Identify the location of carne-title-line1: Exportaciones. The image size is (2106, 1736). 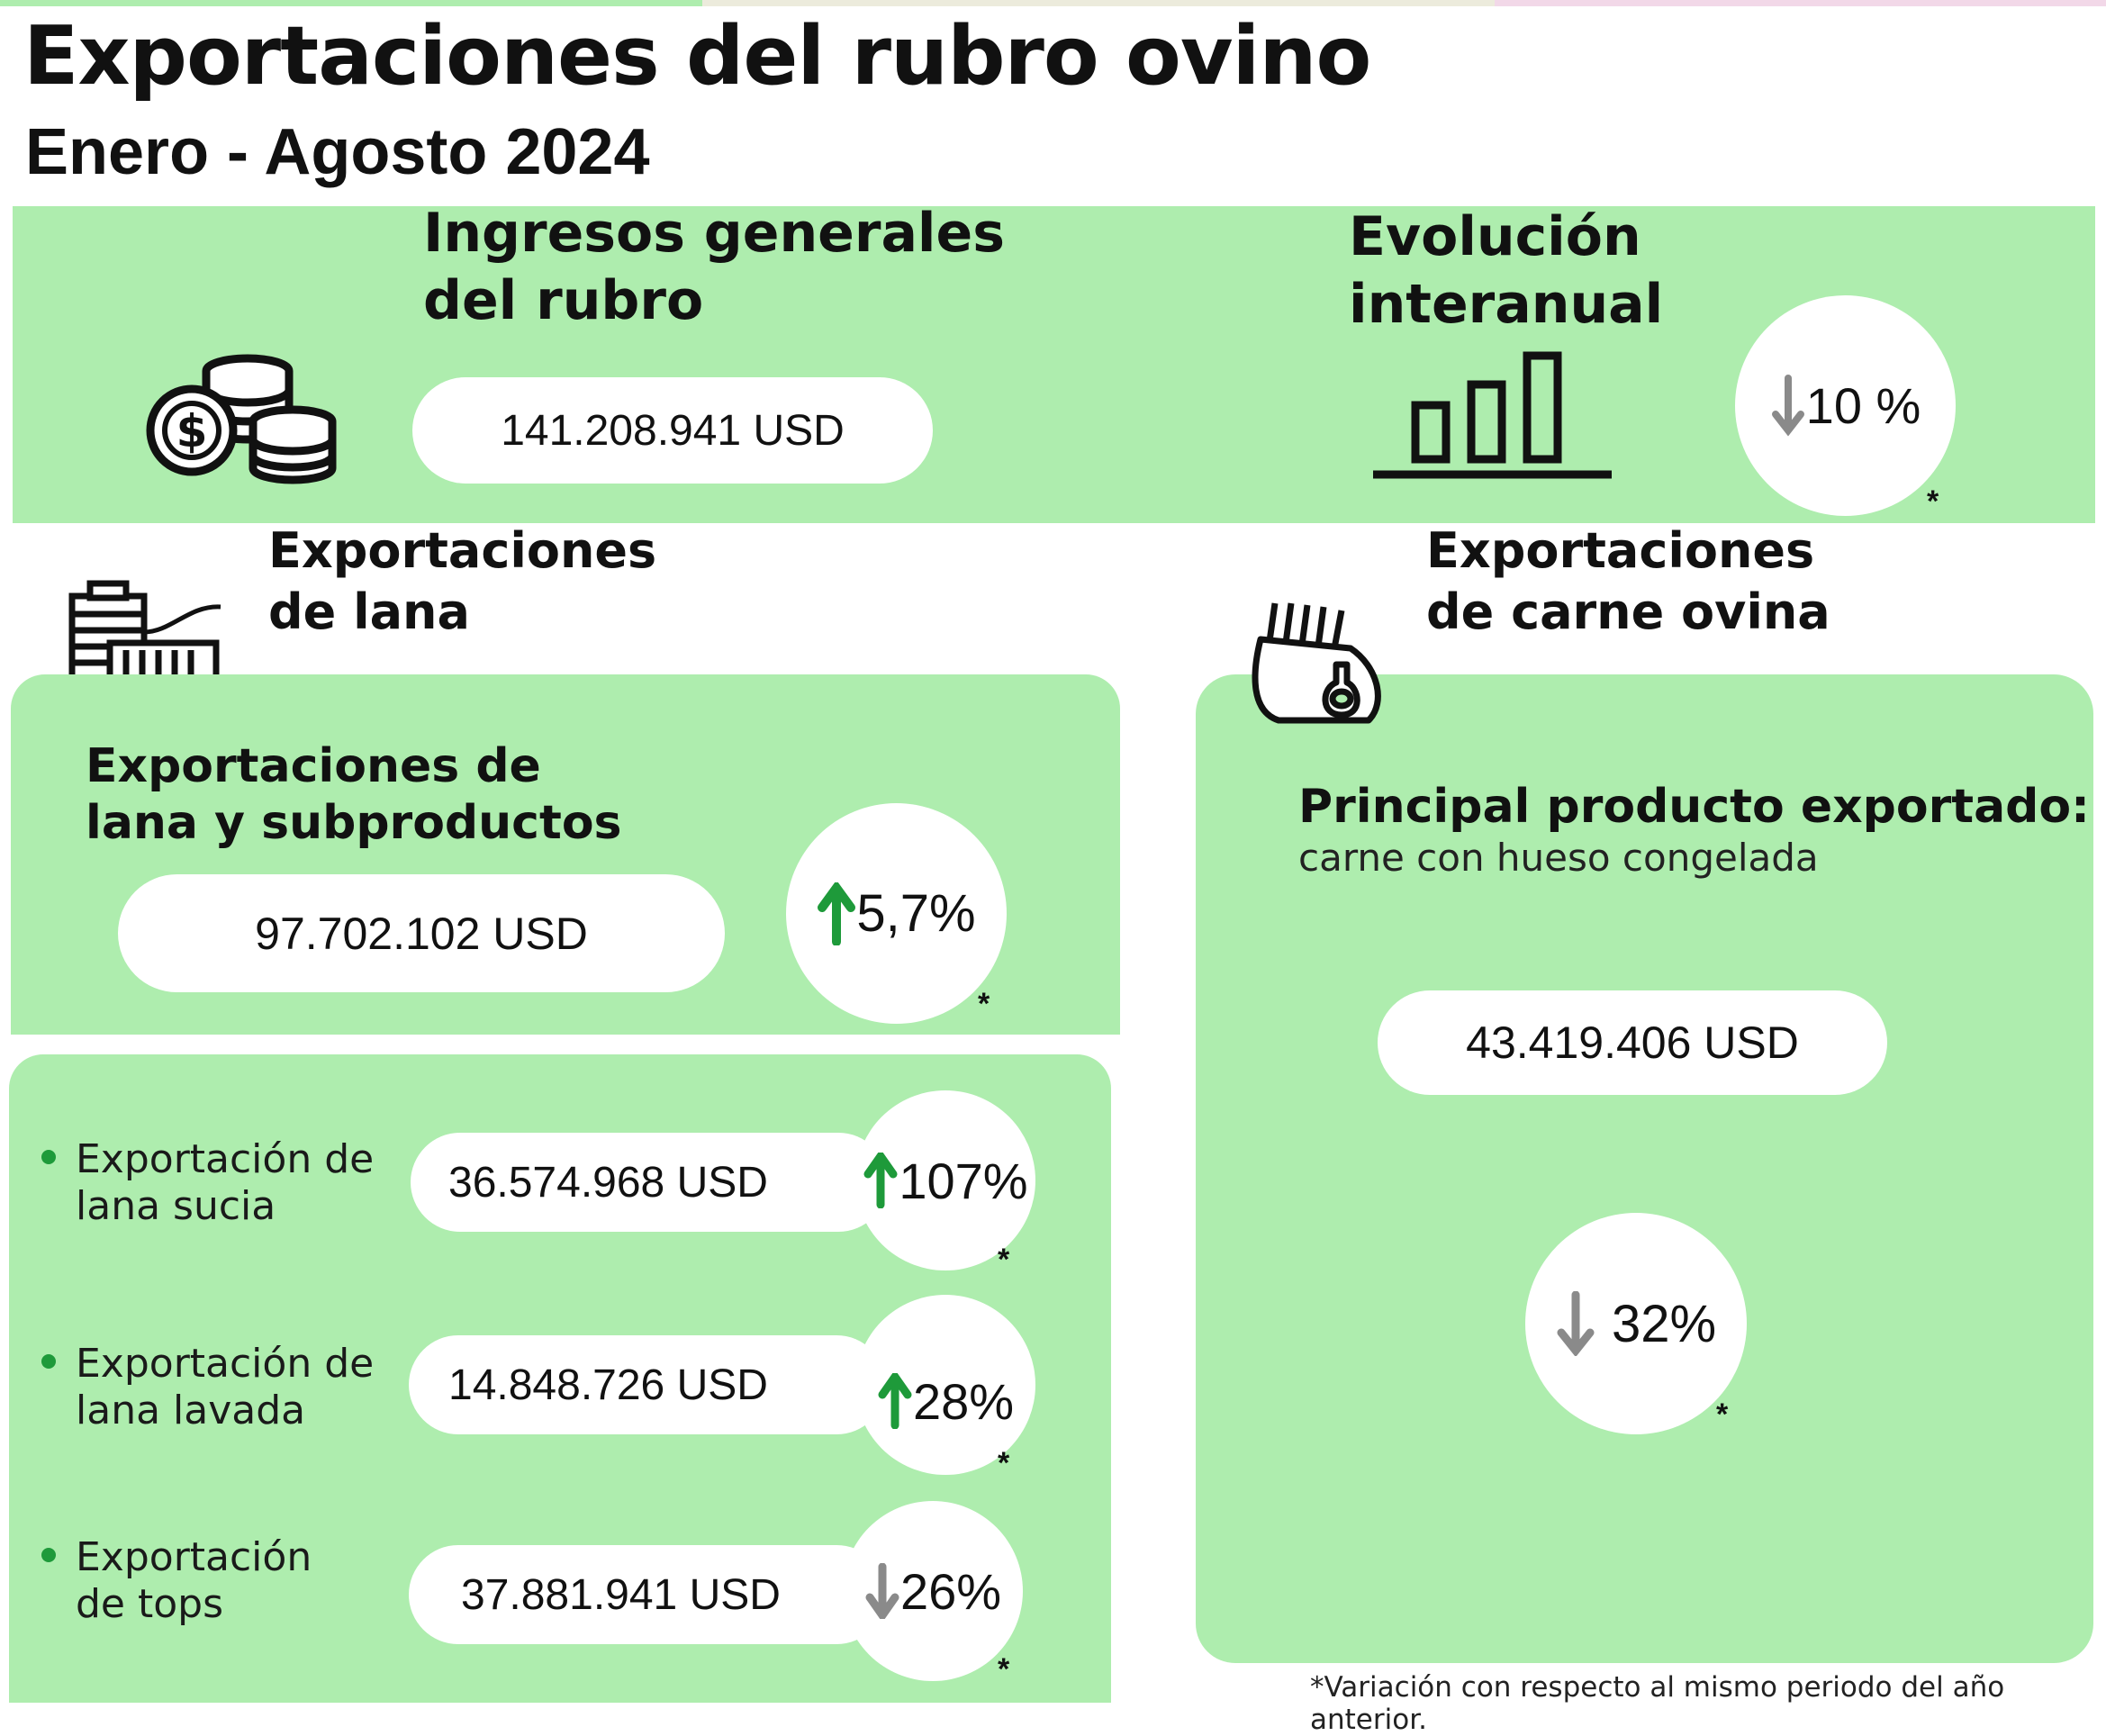
(1620, 550).